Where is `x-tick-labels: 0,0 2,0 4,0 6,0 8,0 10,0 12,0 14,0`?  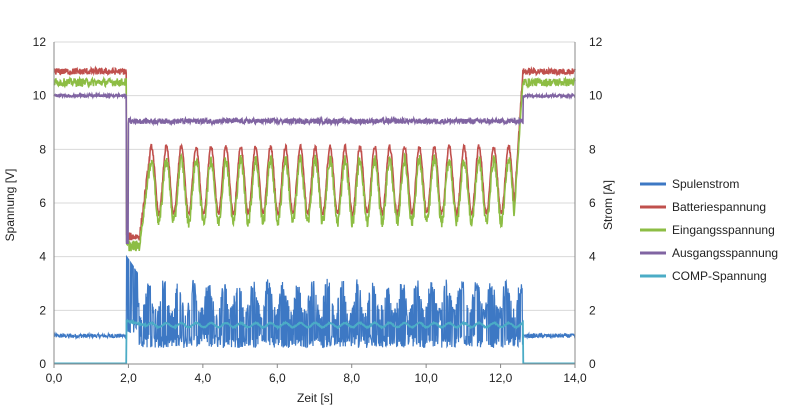 x-tick-labels: 0,0 2,0 4,0 6,0 8,0 10,0 12,0 14,0 is located at coordinates (316, 374).